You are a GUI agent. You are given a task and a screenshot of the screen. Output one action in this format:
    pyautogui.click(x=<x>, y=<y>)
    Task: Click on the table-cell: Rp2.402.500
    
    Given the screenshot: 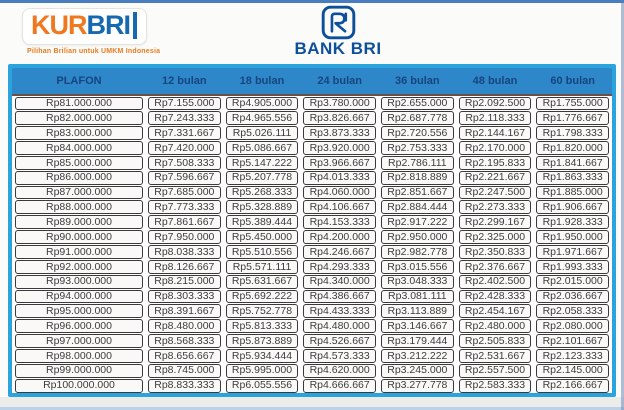 What is the action you would take?
    pyautogui.click(x=495, y=281)
    